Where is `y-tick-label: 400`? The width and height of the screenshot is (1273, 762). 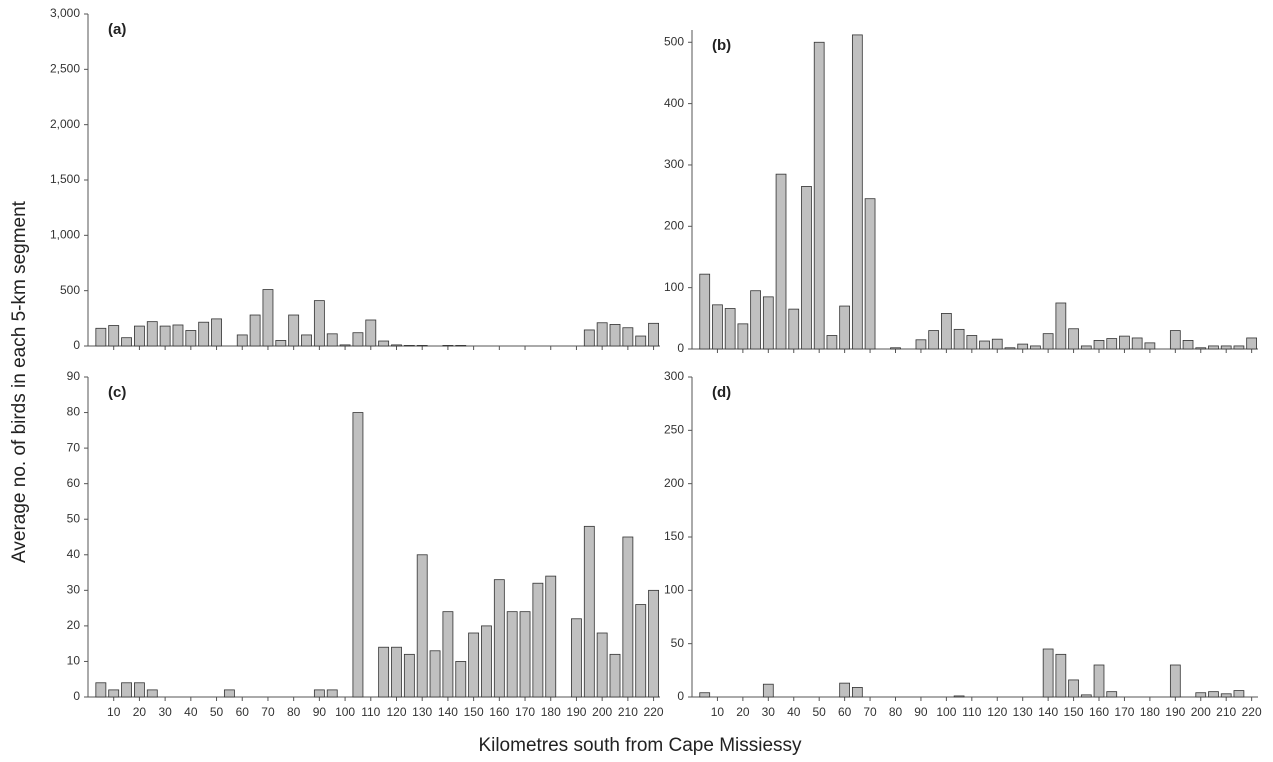
y-tick-label: 400 is located at coordinates (674, 103).